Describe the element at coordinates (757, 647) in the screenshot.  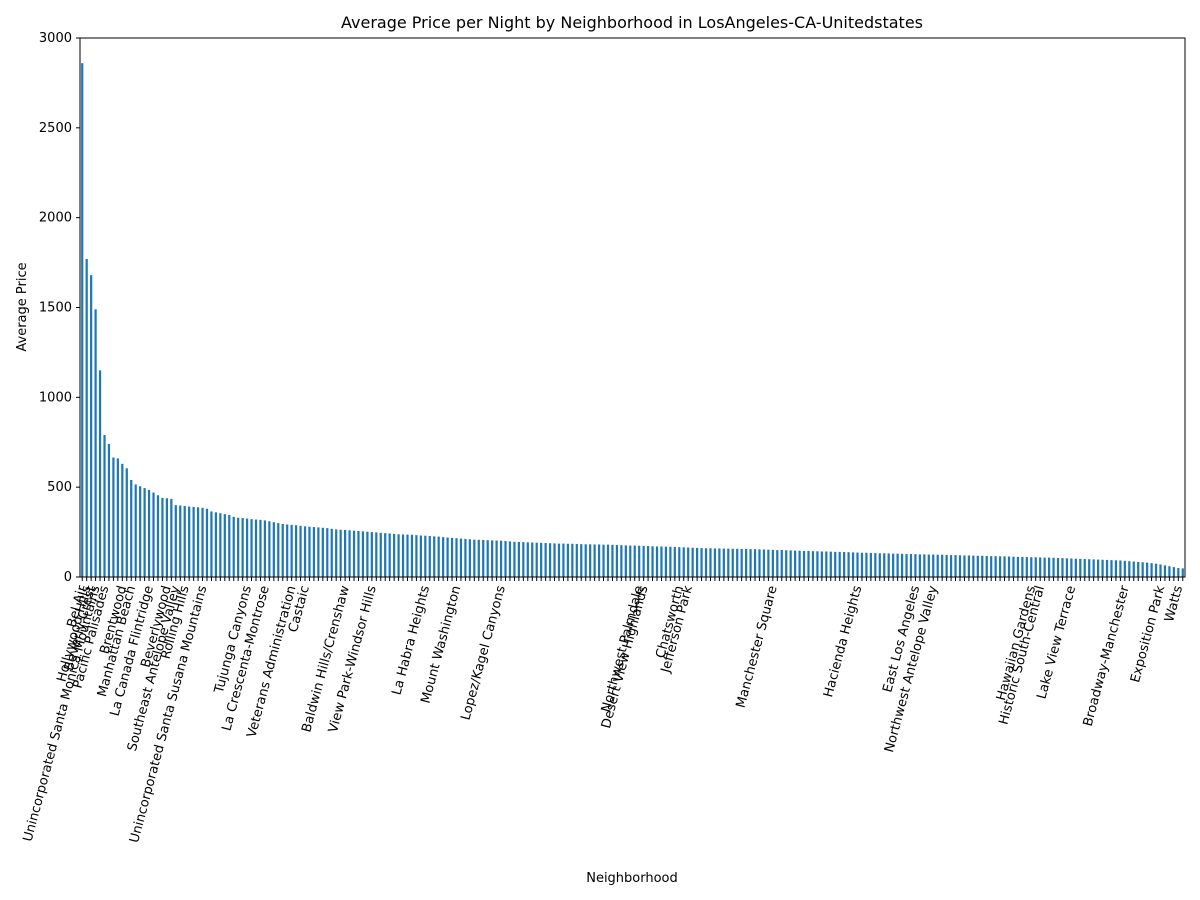
I see `x-tick-label: Manchester Square` at that location.